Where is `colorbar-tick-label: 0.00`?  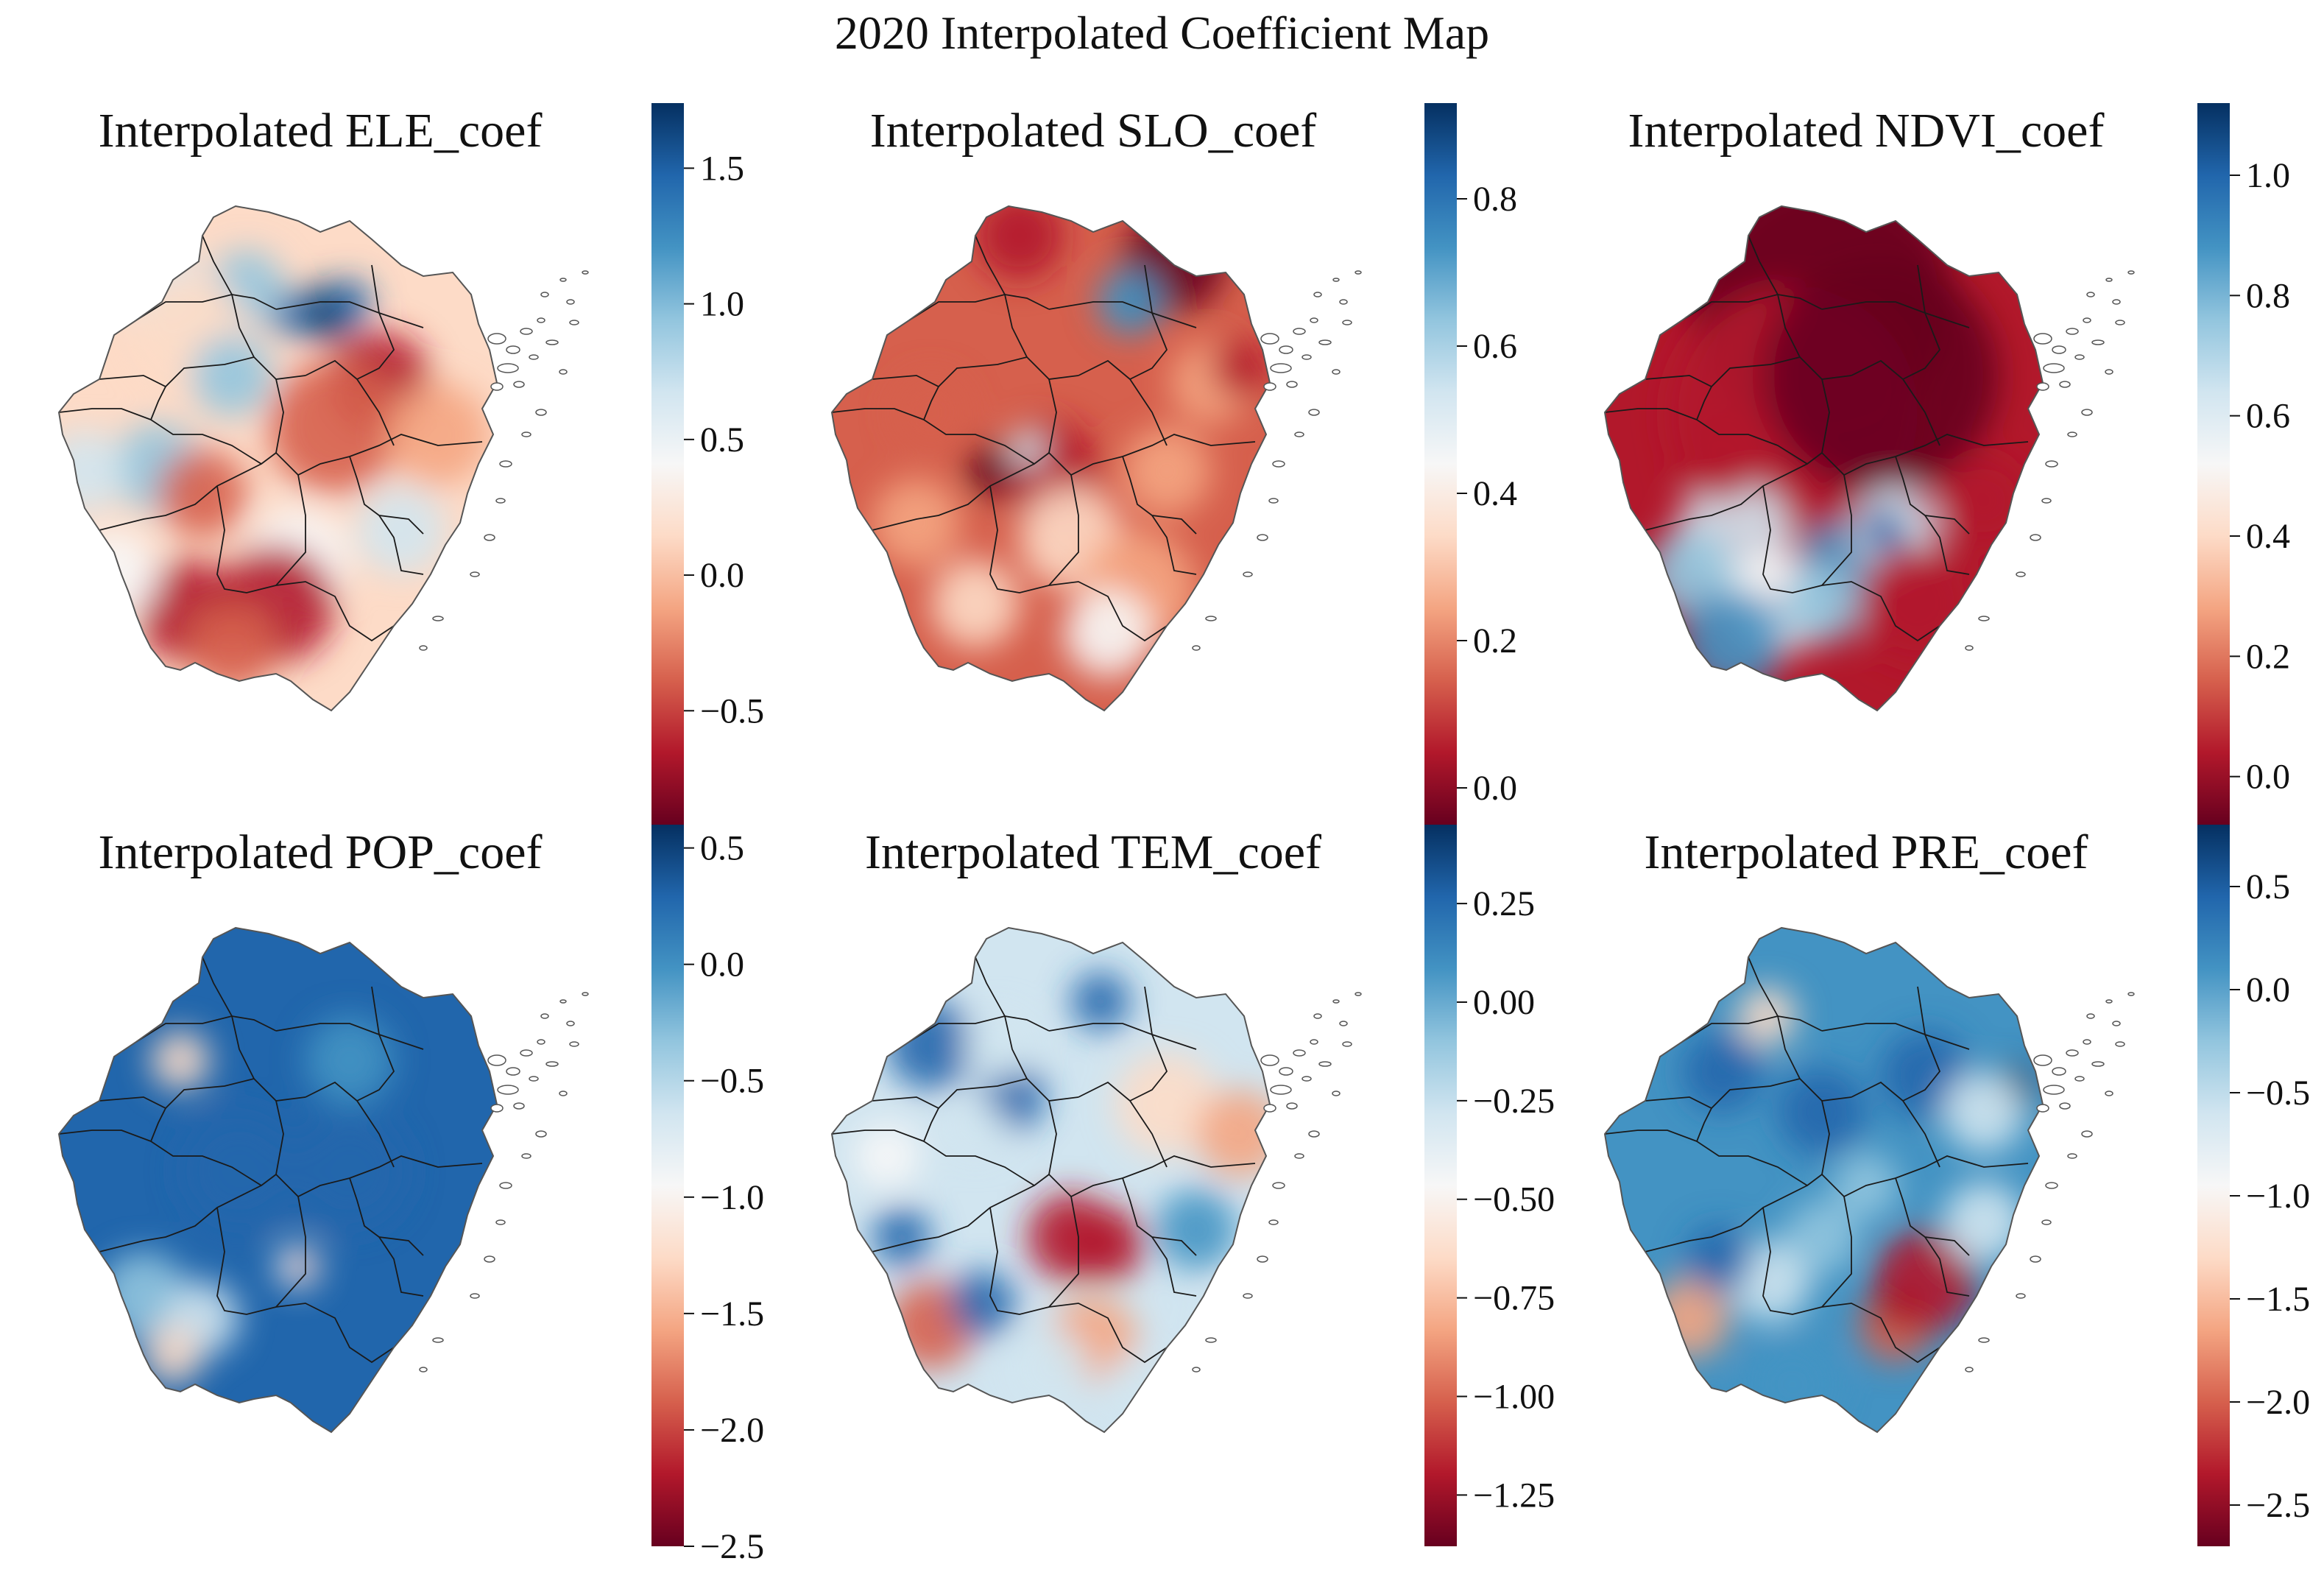 colorbar-tick-label: 0.00 is located at coordinates (1504, 1002).